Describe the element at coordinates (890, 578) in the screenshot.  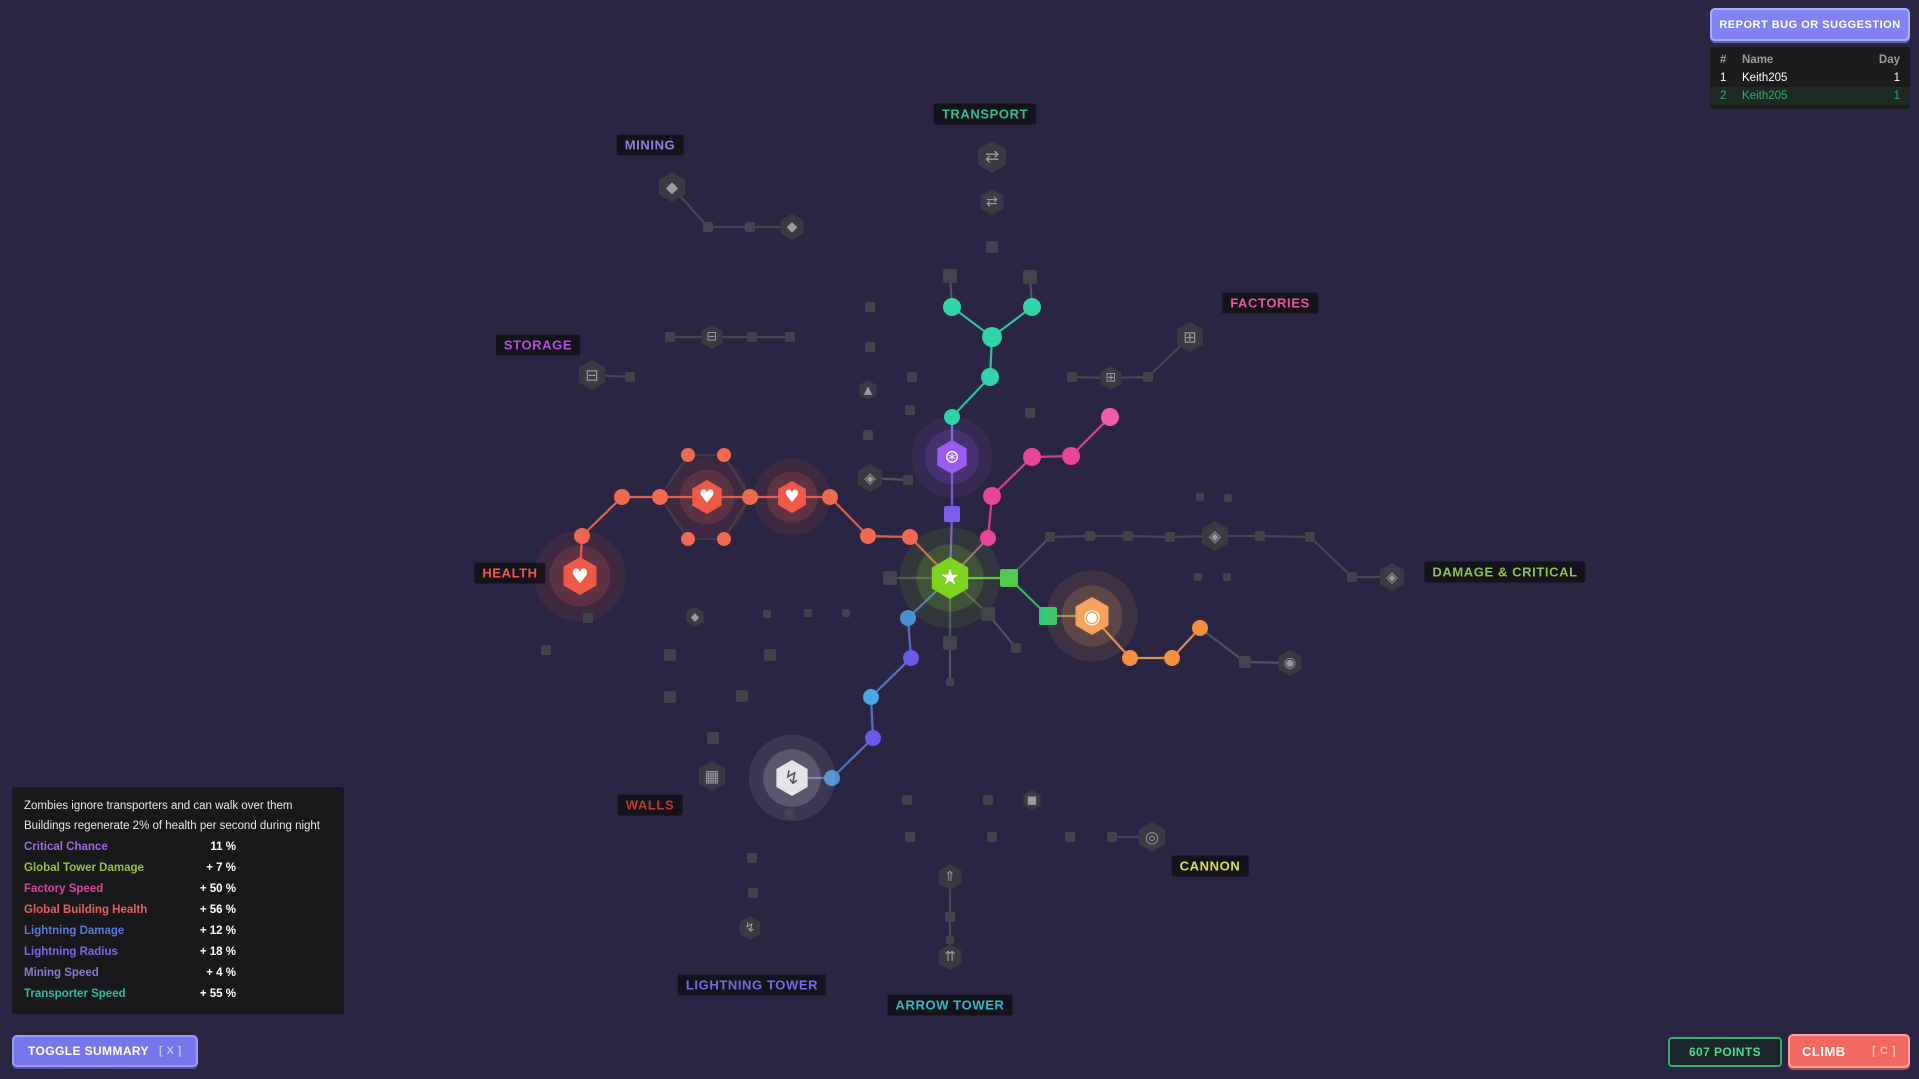
I see `skill-node-L1` at that location.